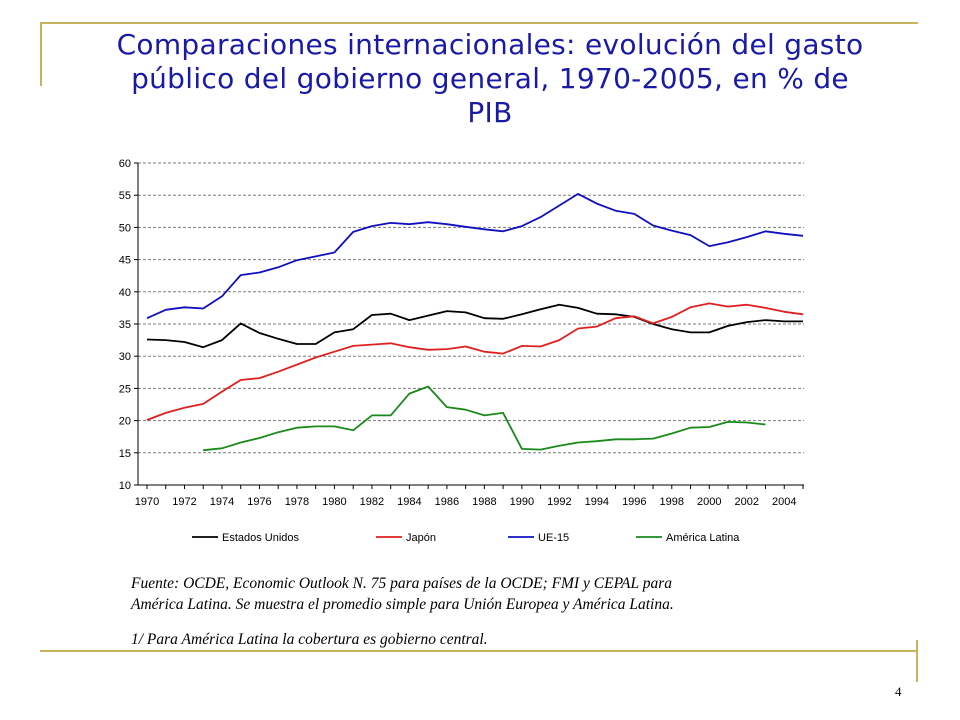  I want to click on x-tick-label: 1972, so click(184, 502).